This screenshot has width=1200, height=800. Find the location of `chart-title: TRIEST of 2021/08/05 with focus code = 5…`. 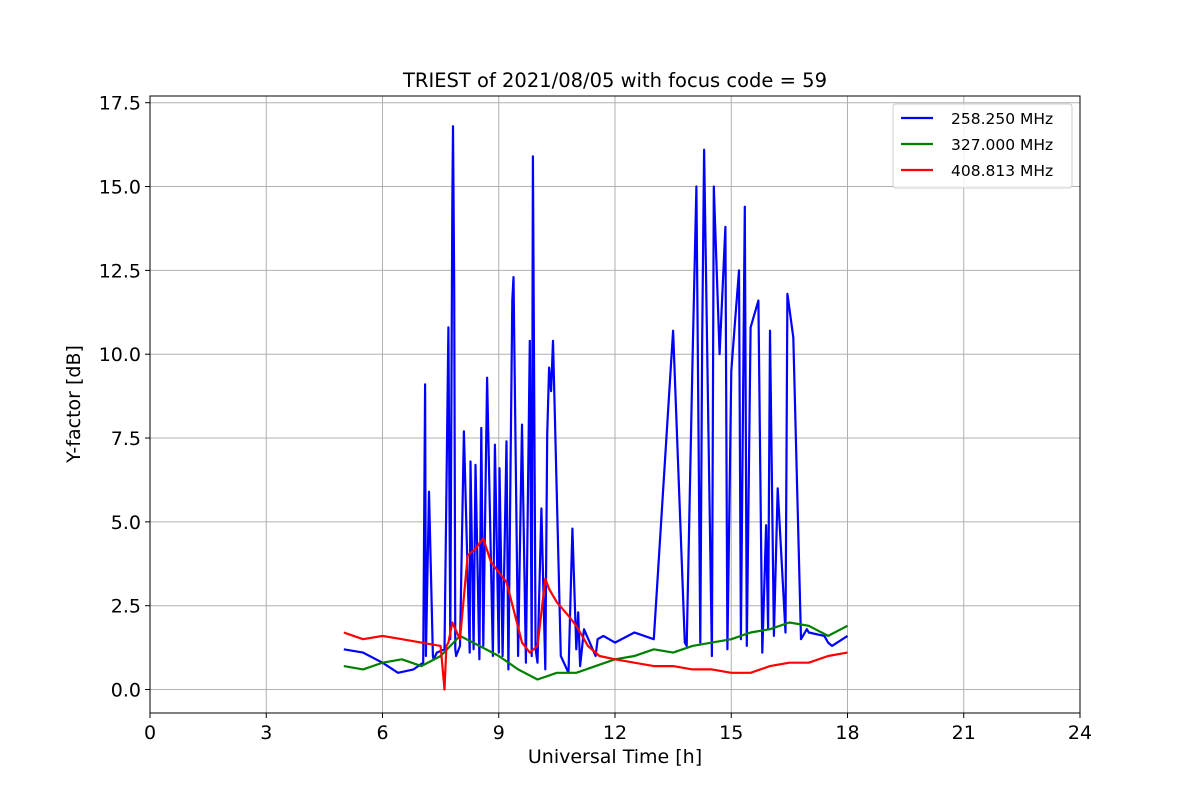

chart-title: TRIEST of 2021/08/05 with focus code = 5… is located at coordinates (614, 80).